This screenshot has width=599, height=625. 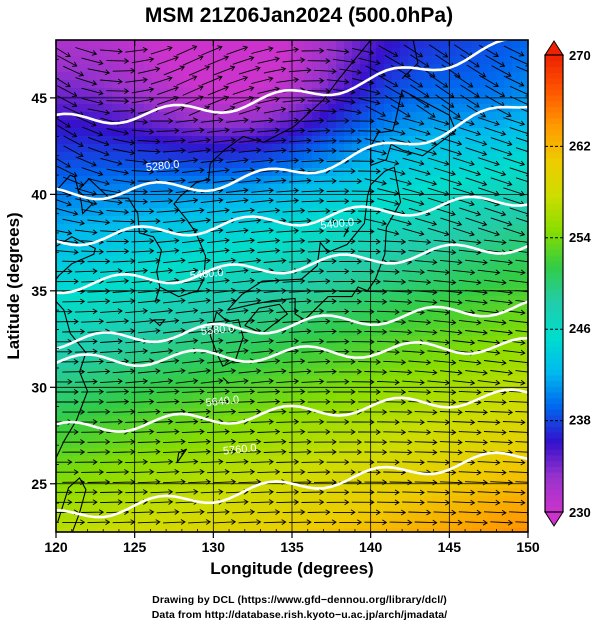 I want to click on coastline, so click(x=265, y=169).